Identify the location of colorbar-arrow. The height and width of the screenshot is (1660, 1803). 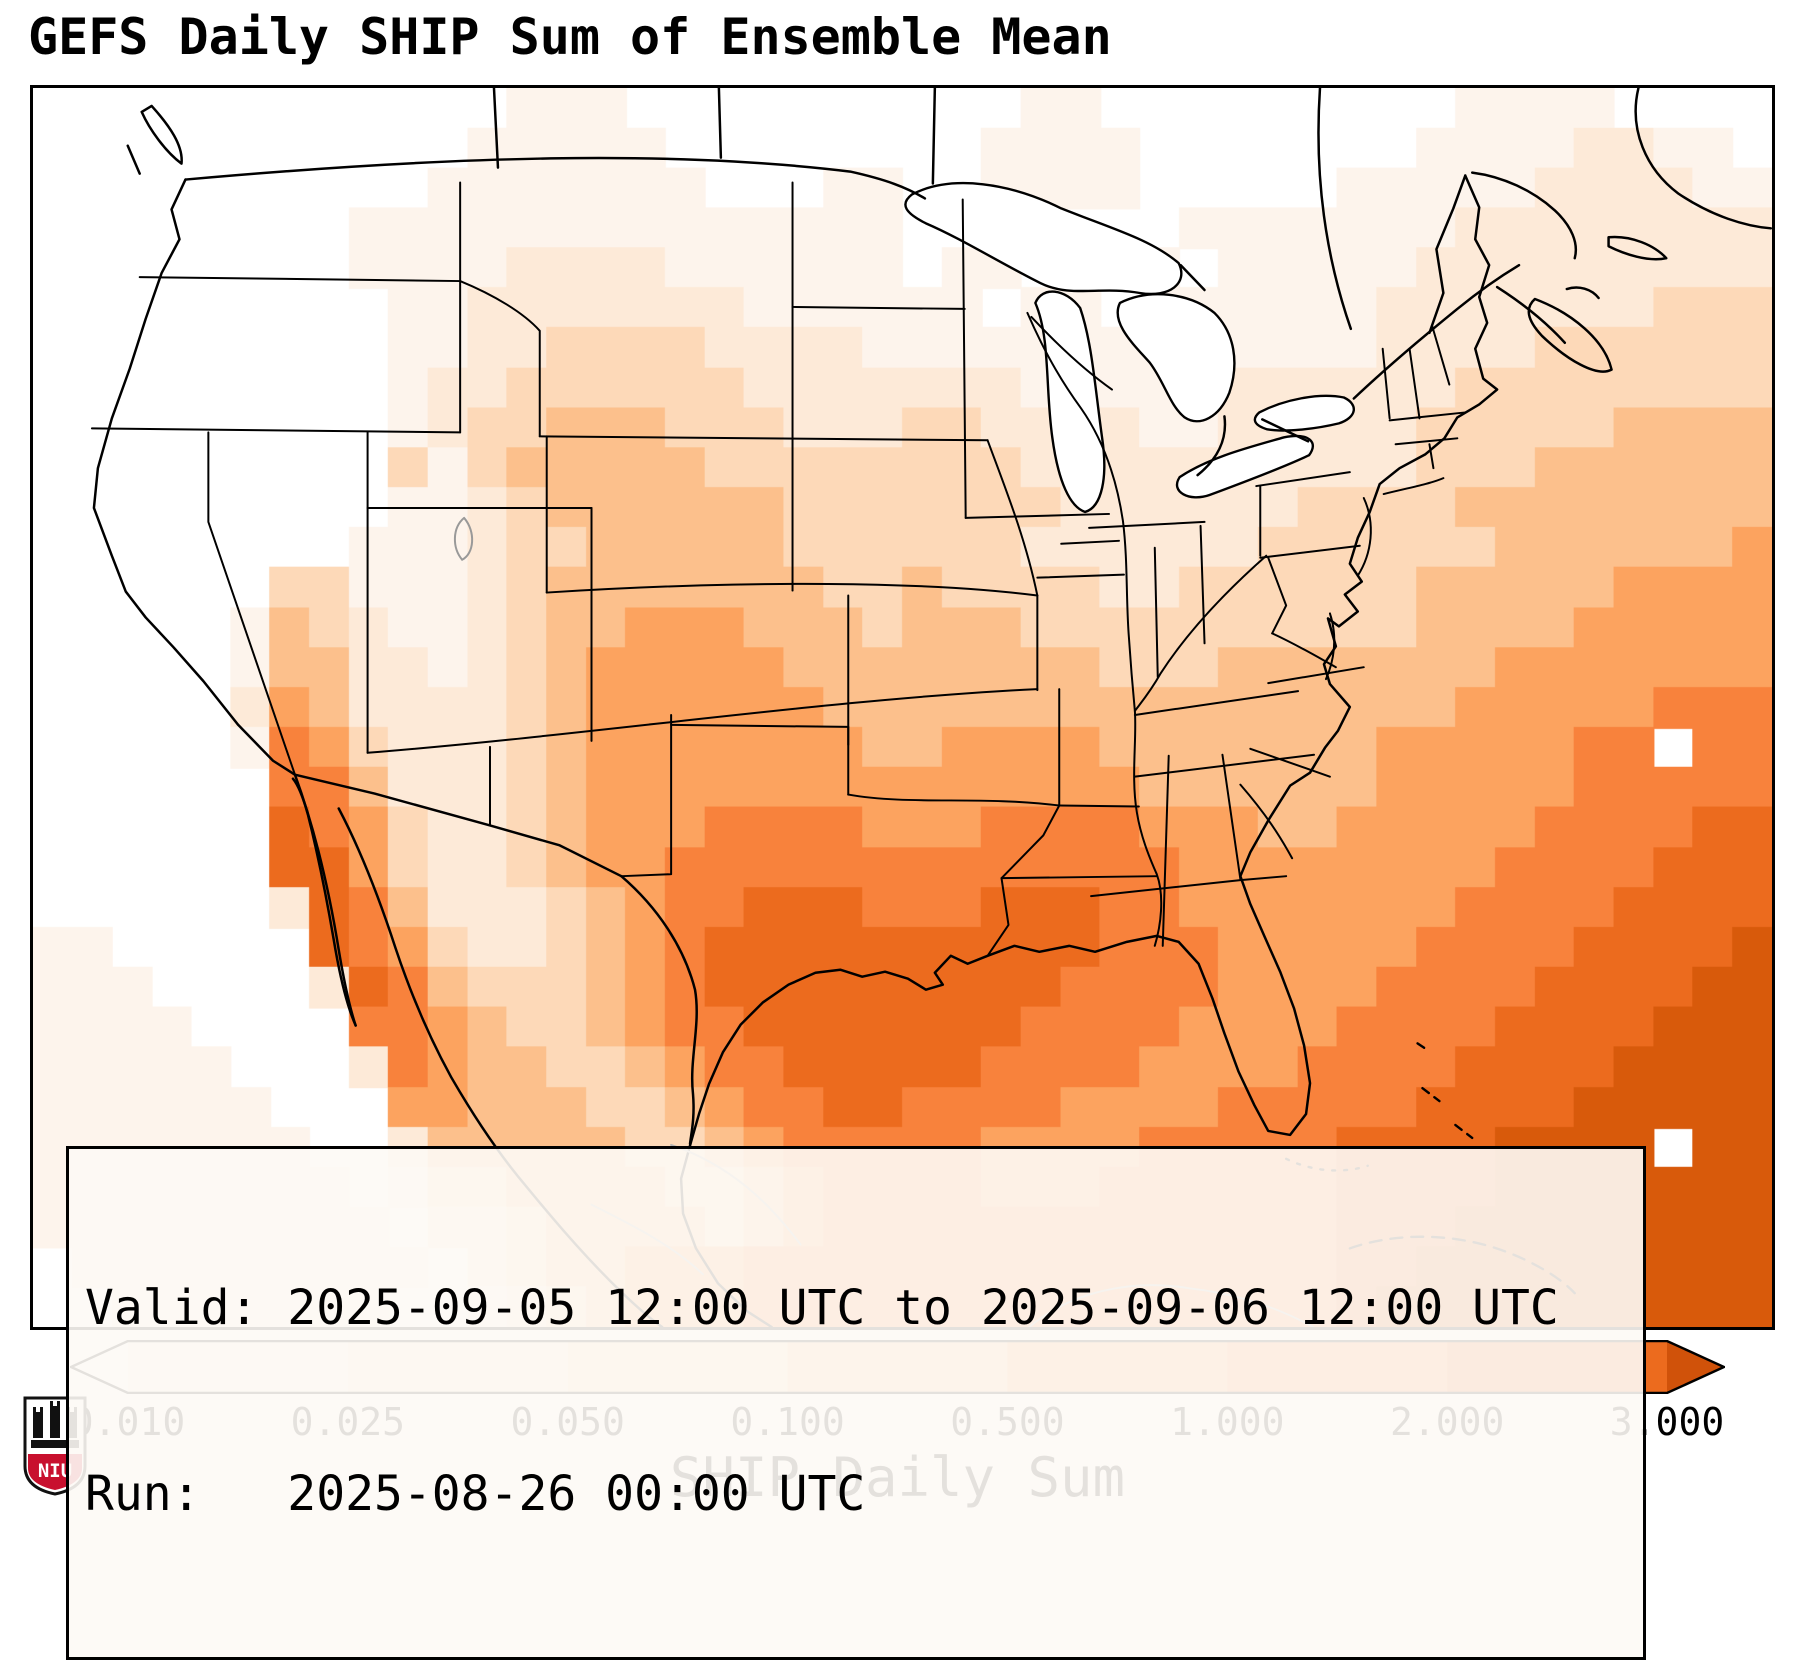
(1695, 1367).